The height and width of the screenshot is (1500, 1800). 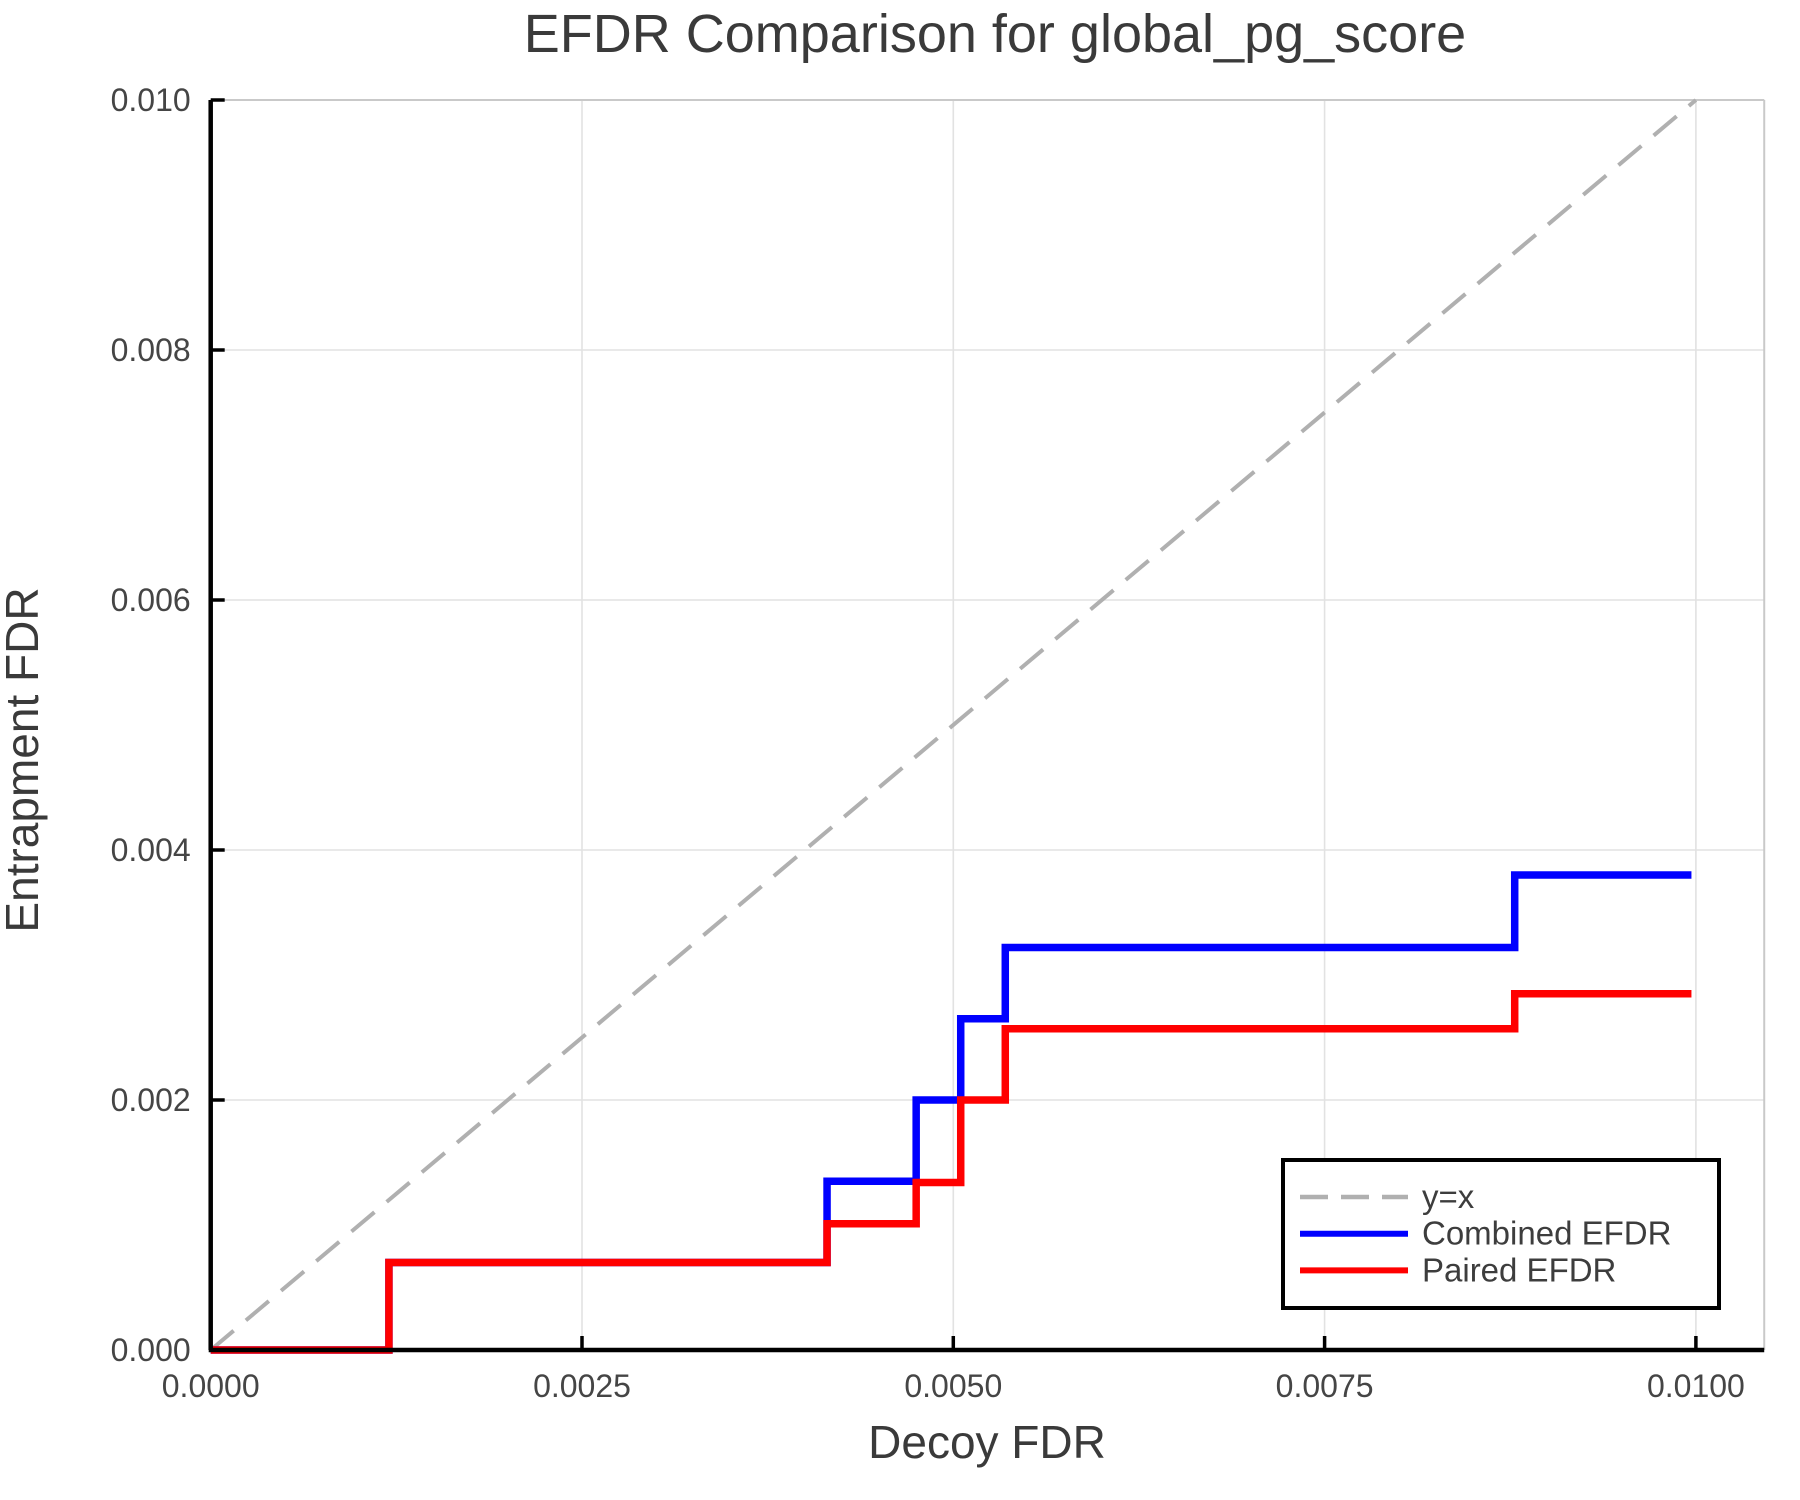 I want to click on y-tick-label: 0.000, so click(x=151, y=1350).